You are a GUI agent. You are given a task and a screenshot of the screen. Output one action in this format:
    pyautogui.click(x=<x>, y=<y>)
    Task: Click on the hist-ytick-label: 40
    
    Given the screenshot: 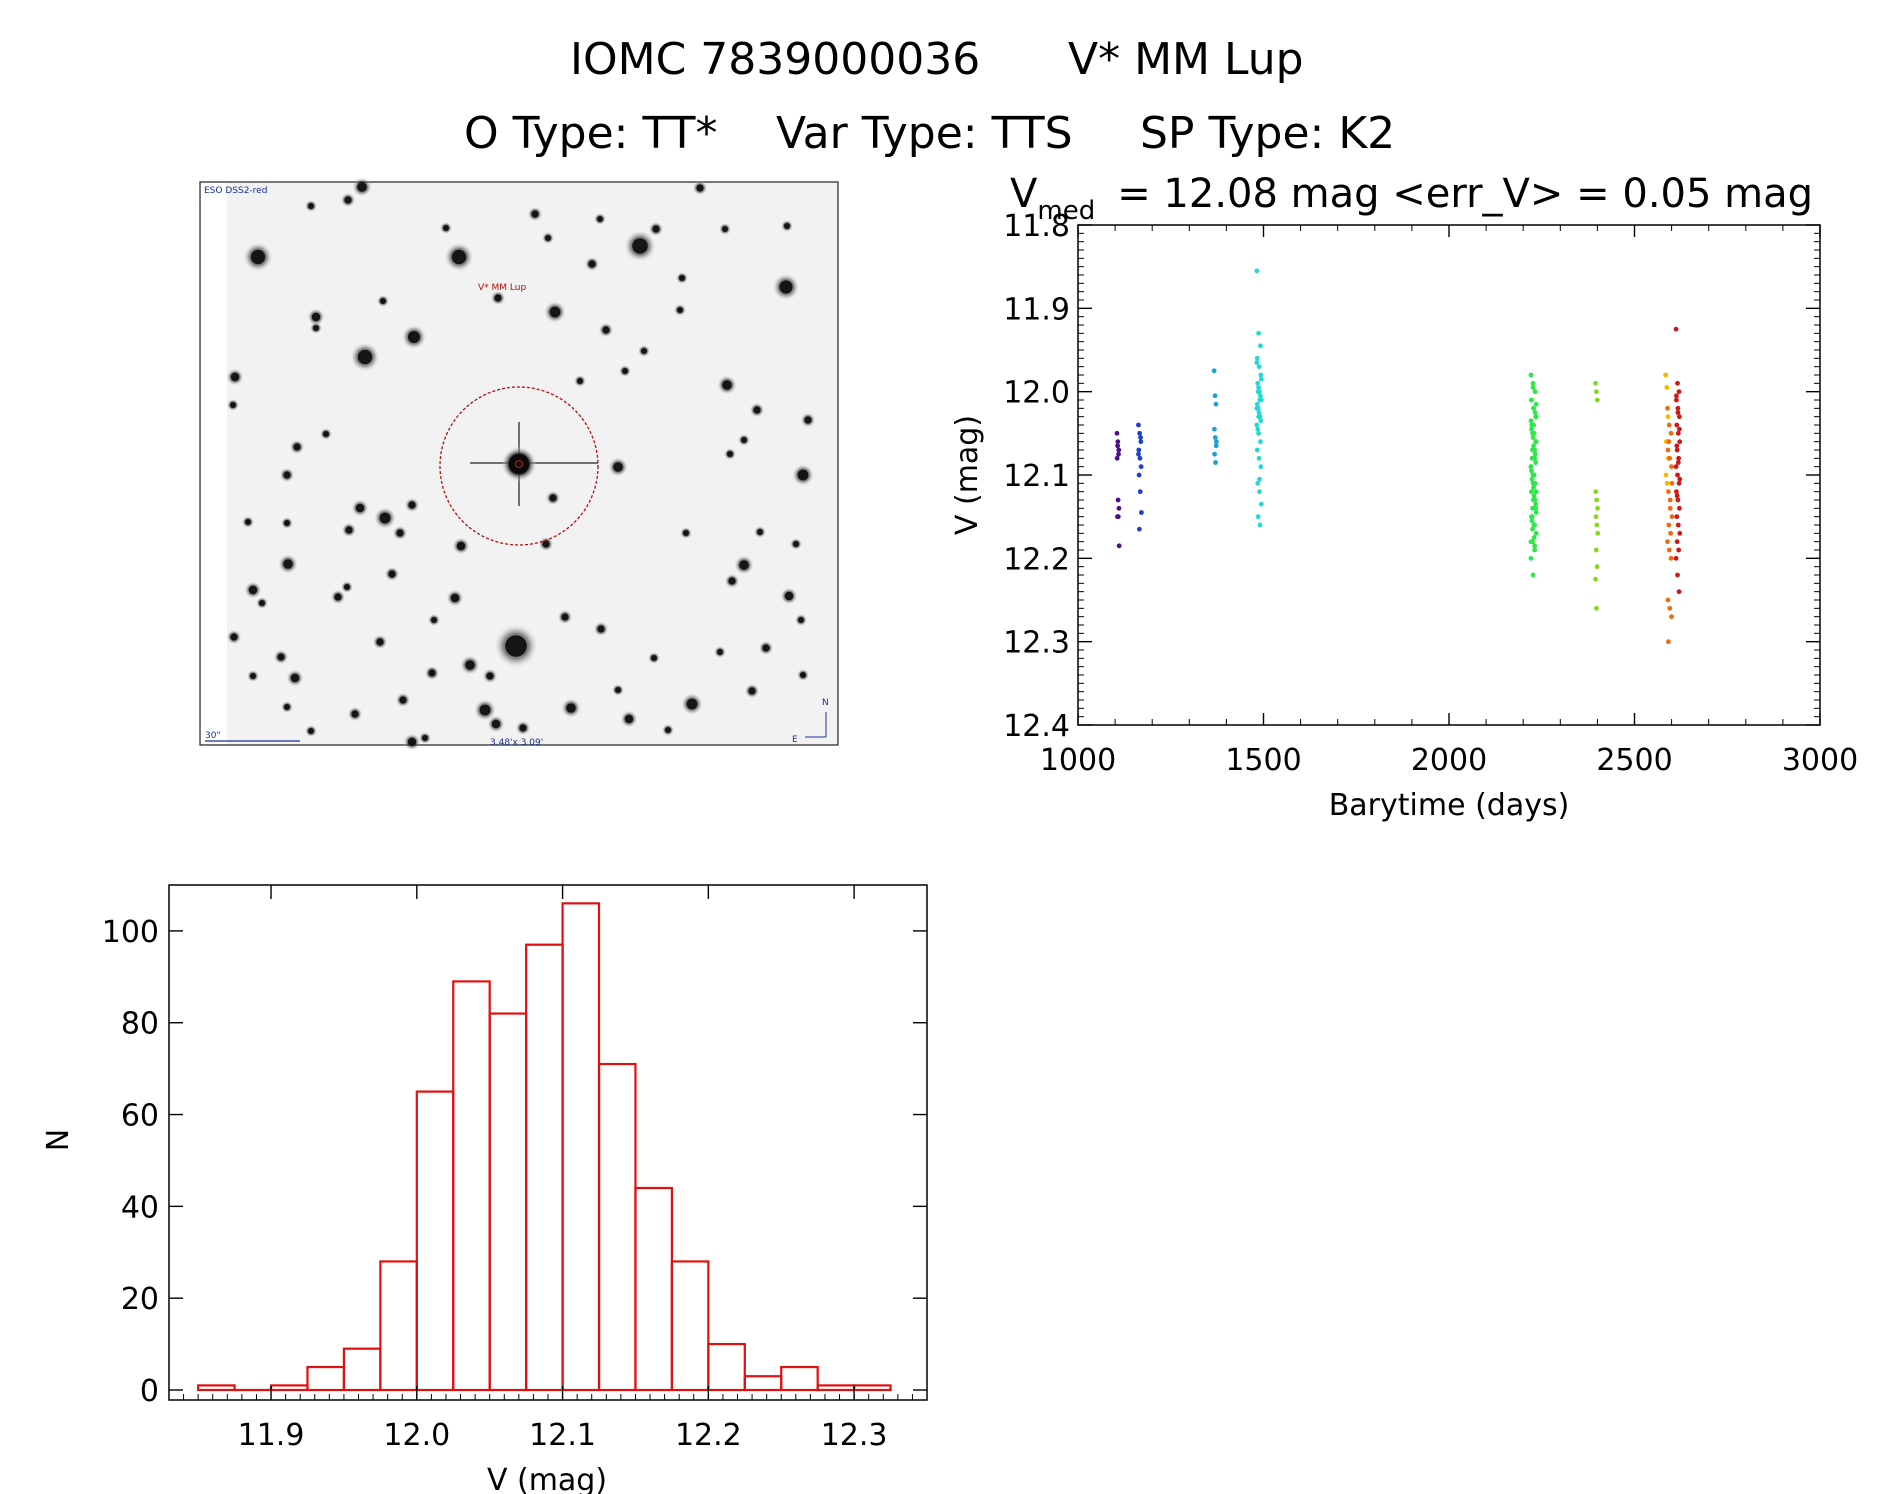 What is the action you would take?
    pyautogui.click(x=140, y=1207)
    